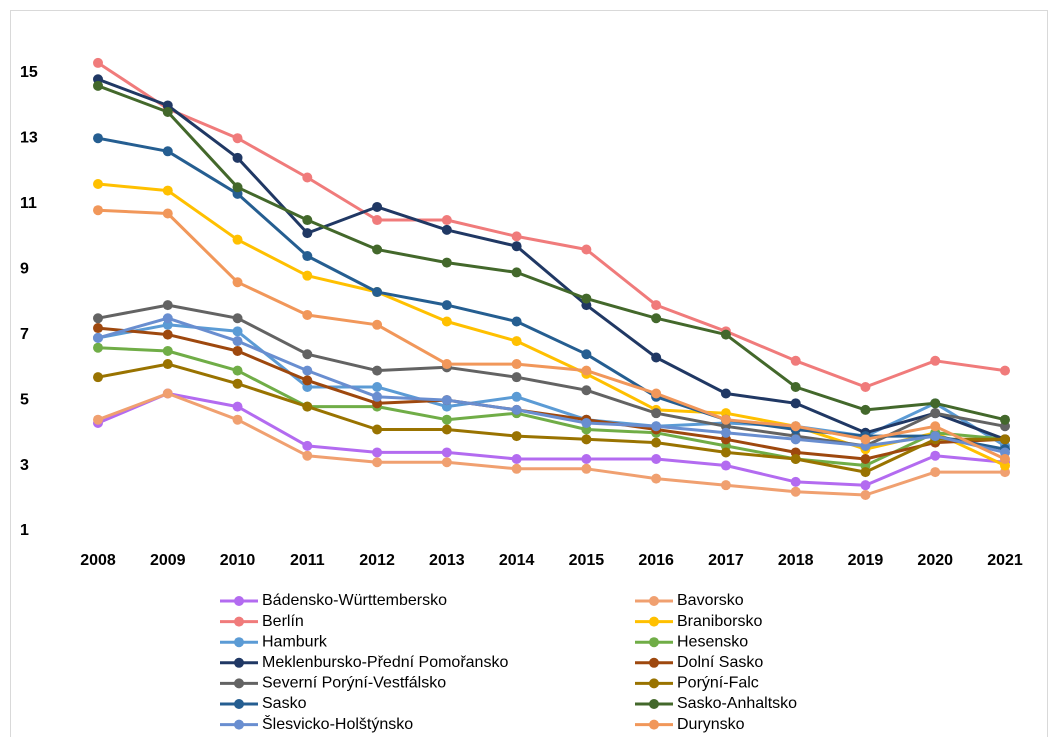 The image size is (1049, 737). I want to click on legend-label: Bádensko-Württembersko, so click(354, 600).